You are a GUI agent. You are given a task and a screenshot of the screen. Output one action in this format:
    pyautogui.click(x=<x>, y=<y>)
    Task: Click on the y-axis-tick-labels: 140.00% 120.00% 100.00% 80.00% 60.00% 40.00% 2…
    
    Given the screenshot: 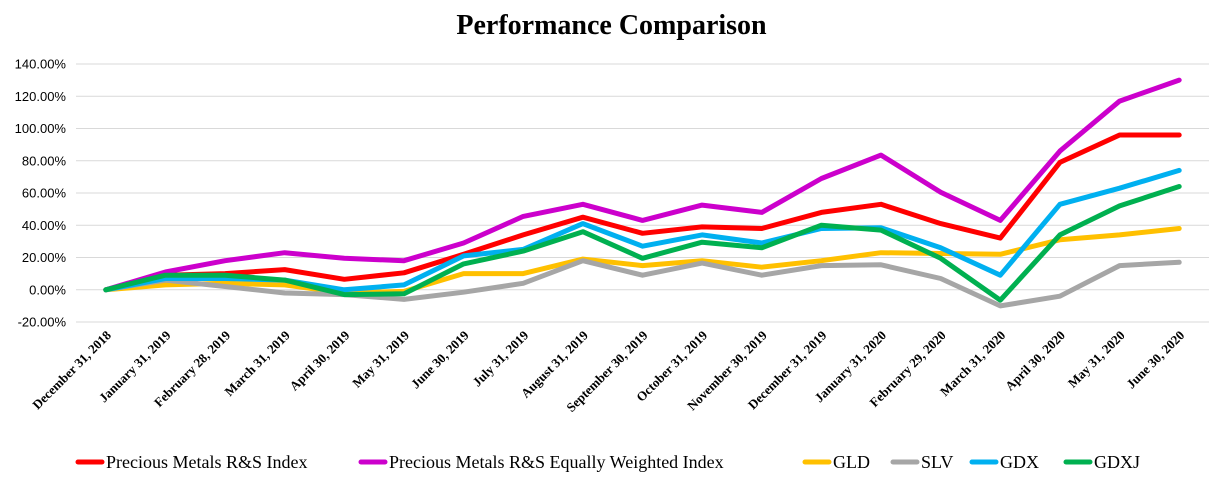 What is the action you would take?
    pyautogui.click(x=41, y=193)
    